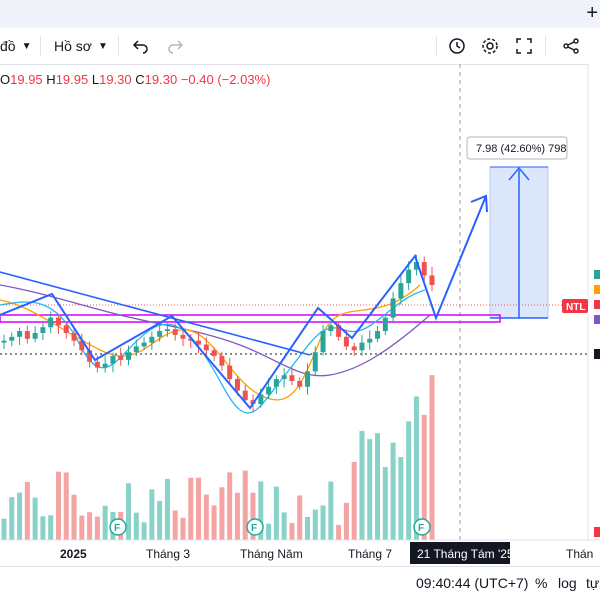  Describe the element at coordinates (479, 203) in the screenshot. I see `projection-arrowhead` at that location.